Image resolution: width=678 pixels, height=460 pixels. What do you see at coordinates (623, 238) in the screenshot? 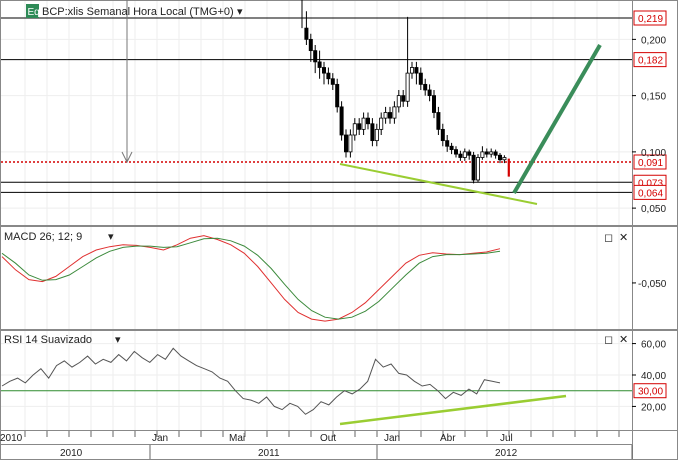
I see `macd-close-icon: ✕` at bounding box center [623, 238].